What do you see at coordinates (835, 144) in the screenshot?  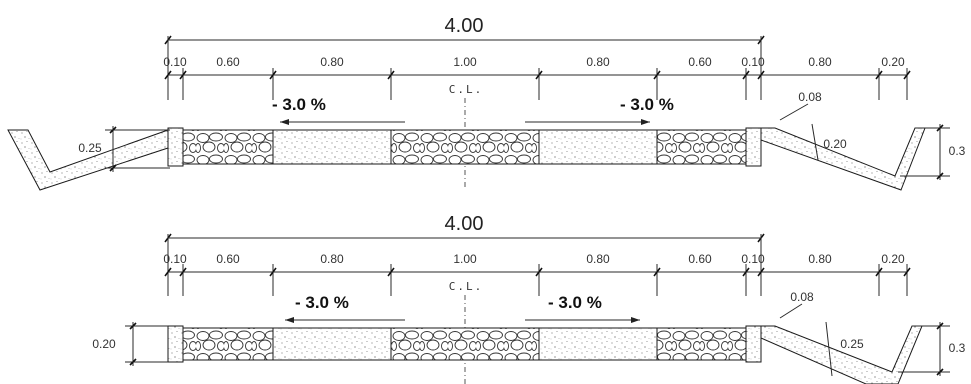 I see `inner-dim-label: 0.20` at bounding box center [835, 144].